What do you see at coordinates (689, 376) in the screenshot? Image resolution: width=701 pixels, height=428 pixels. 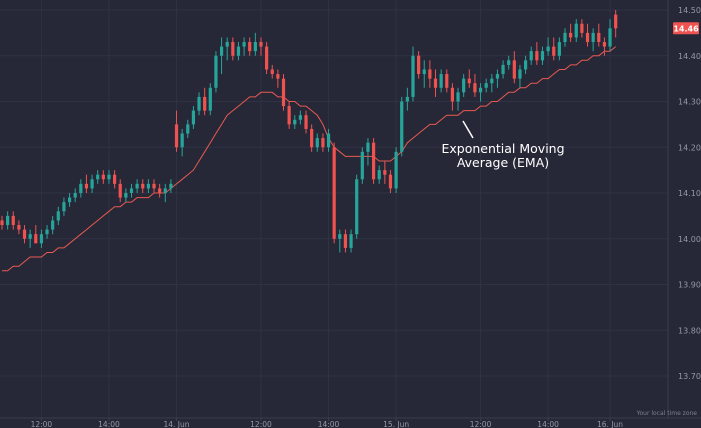 I see `price-tick-label: 13.70` at bounding box center [689, 376].